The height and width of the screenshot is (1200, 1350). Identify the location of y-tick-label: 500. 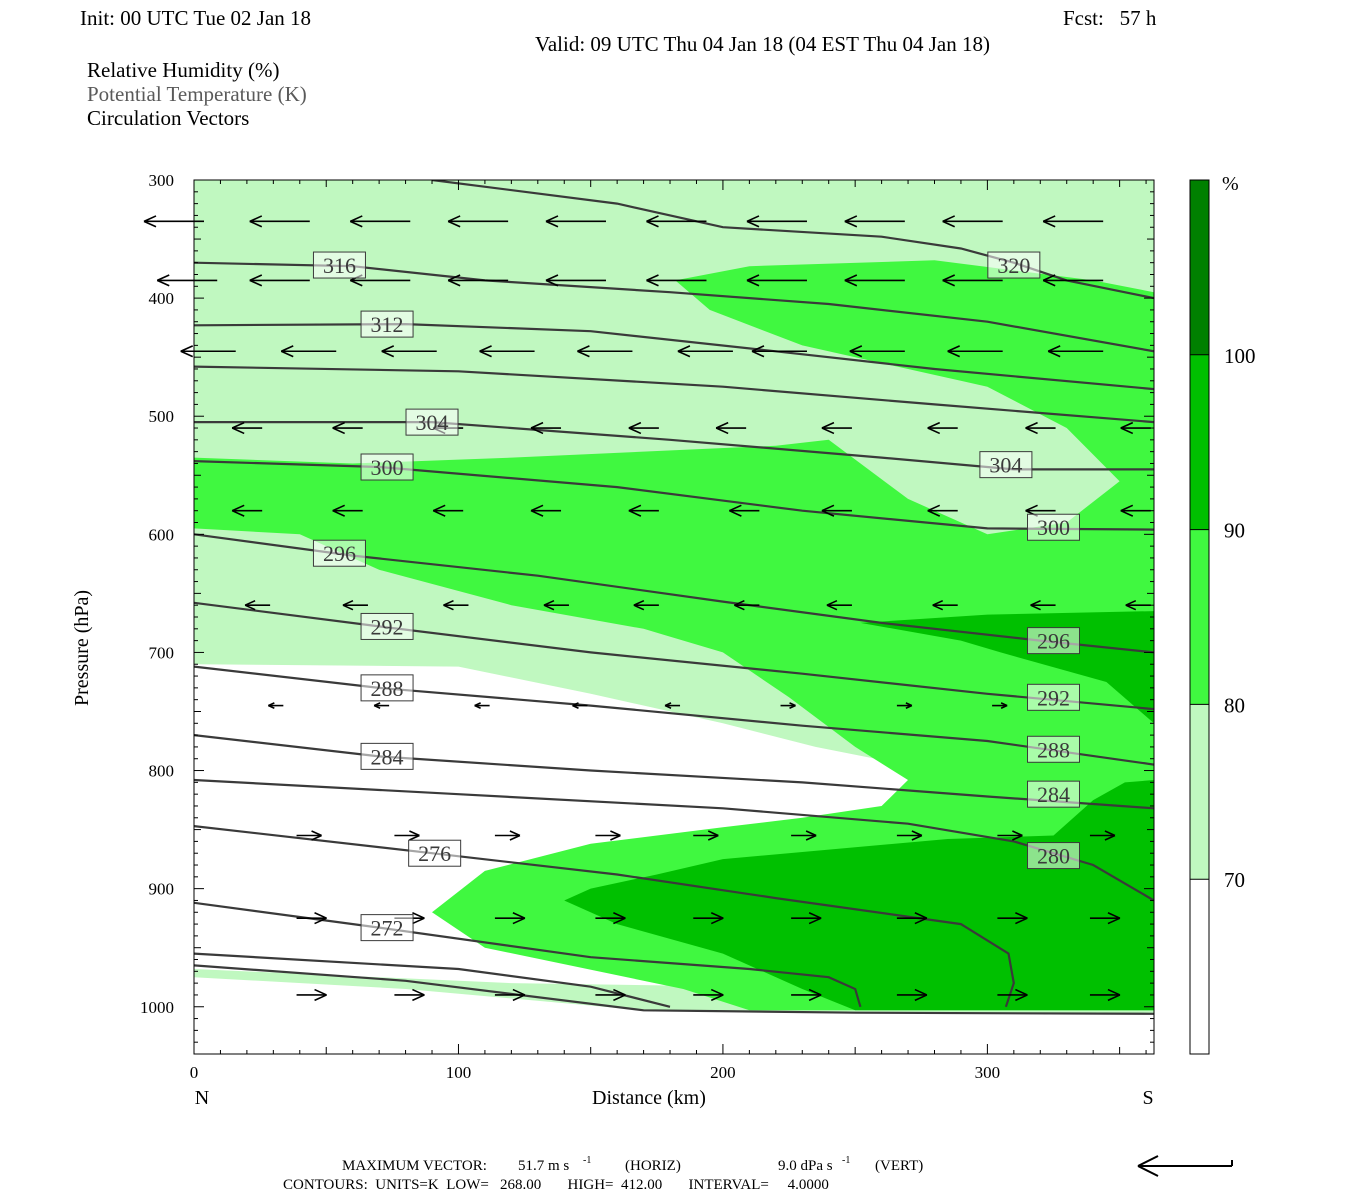
(162, 416).